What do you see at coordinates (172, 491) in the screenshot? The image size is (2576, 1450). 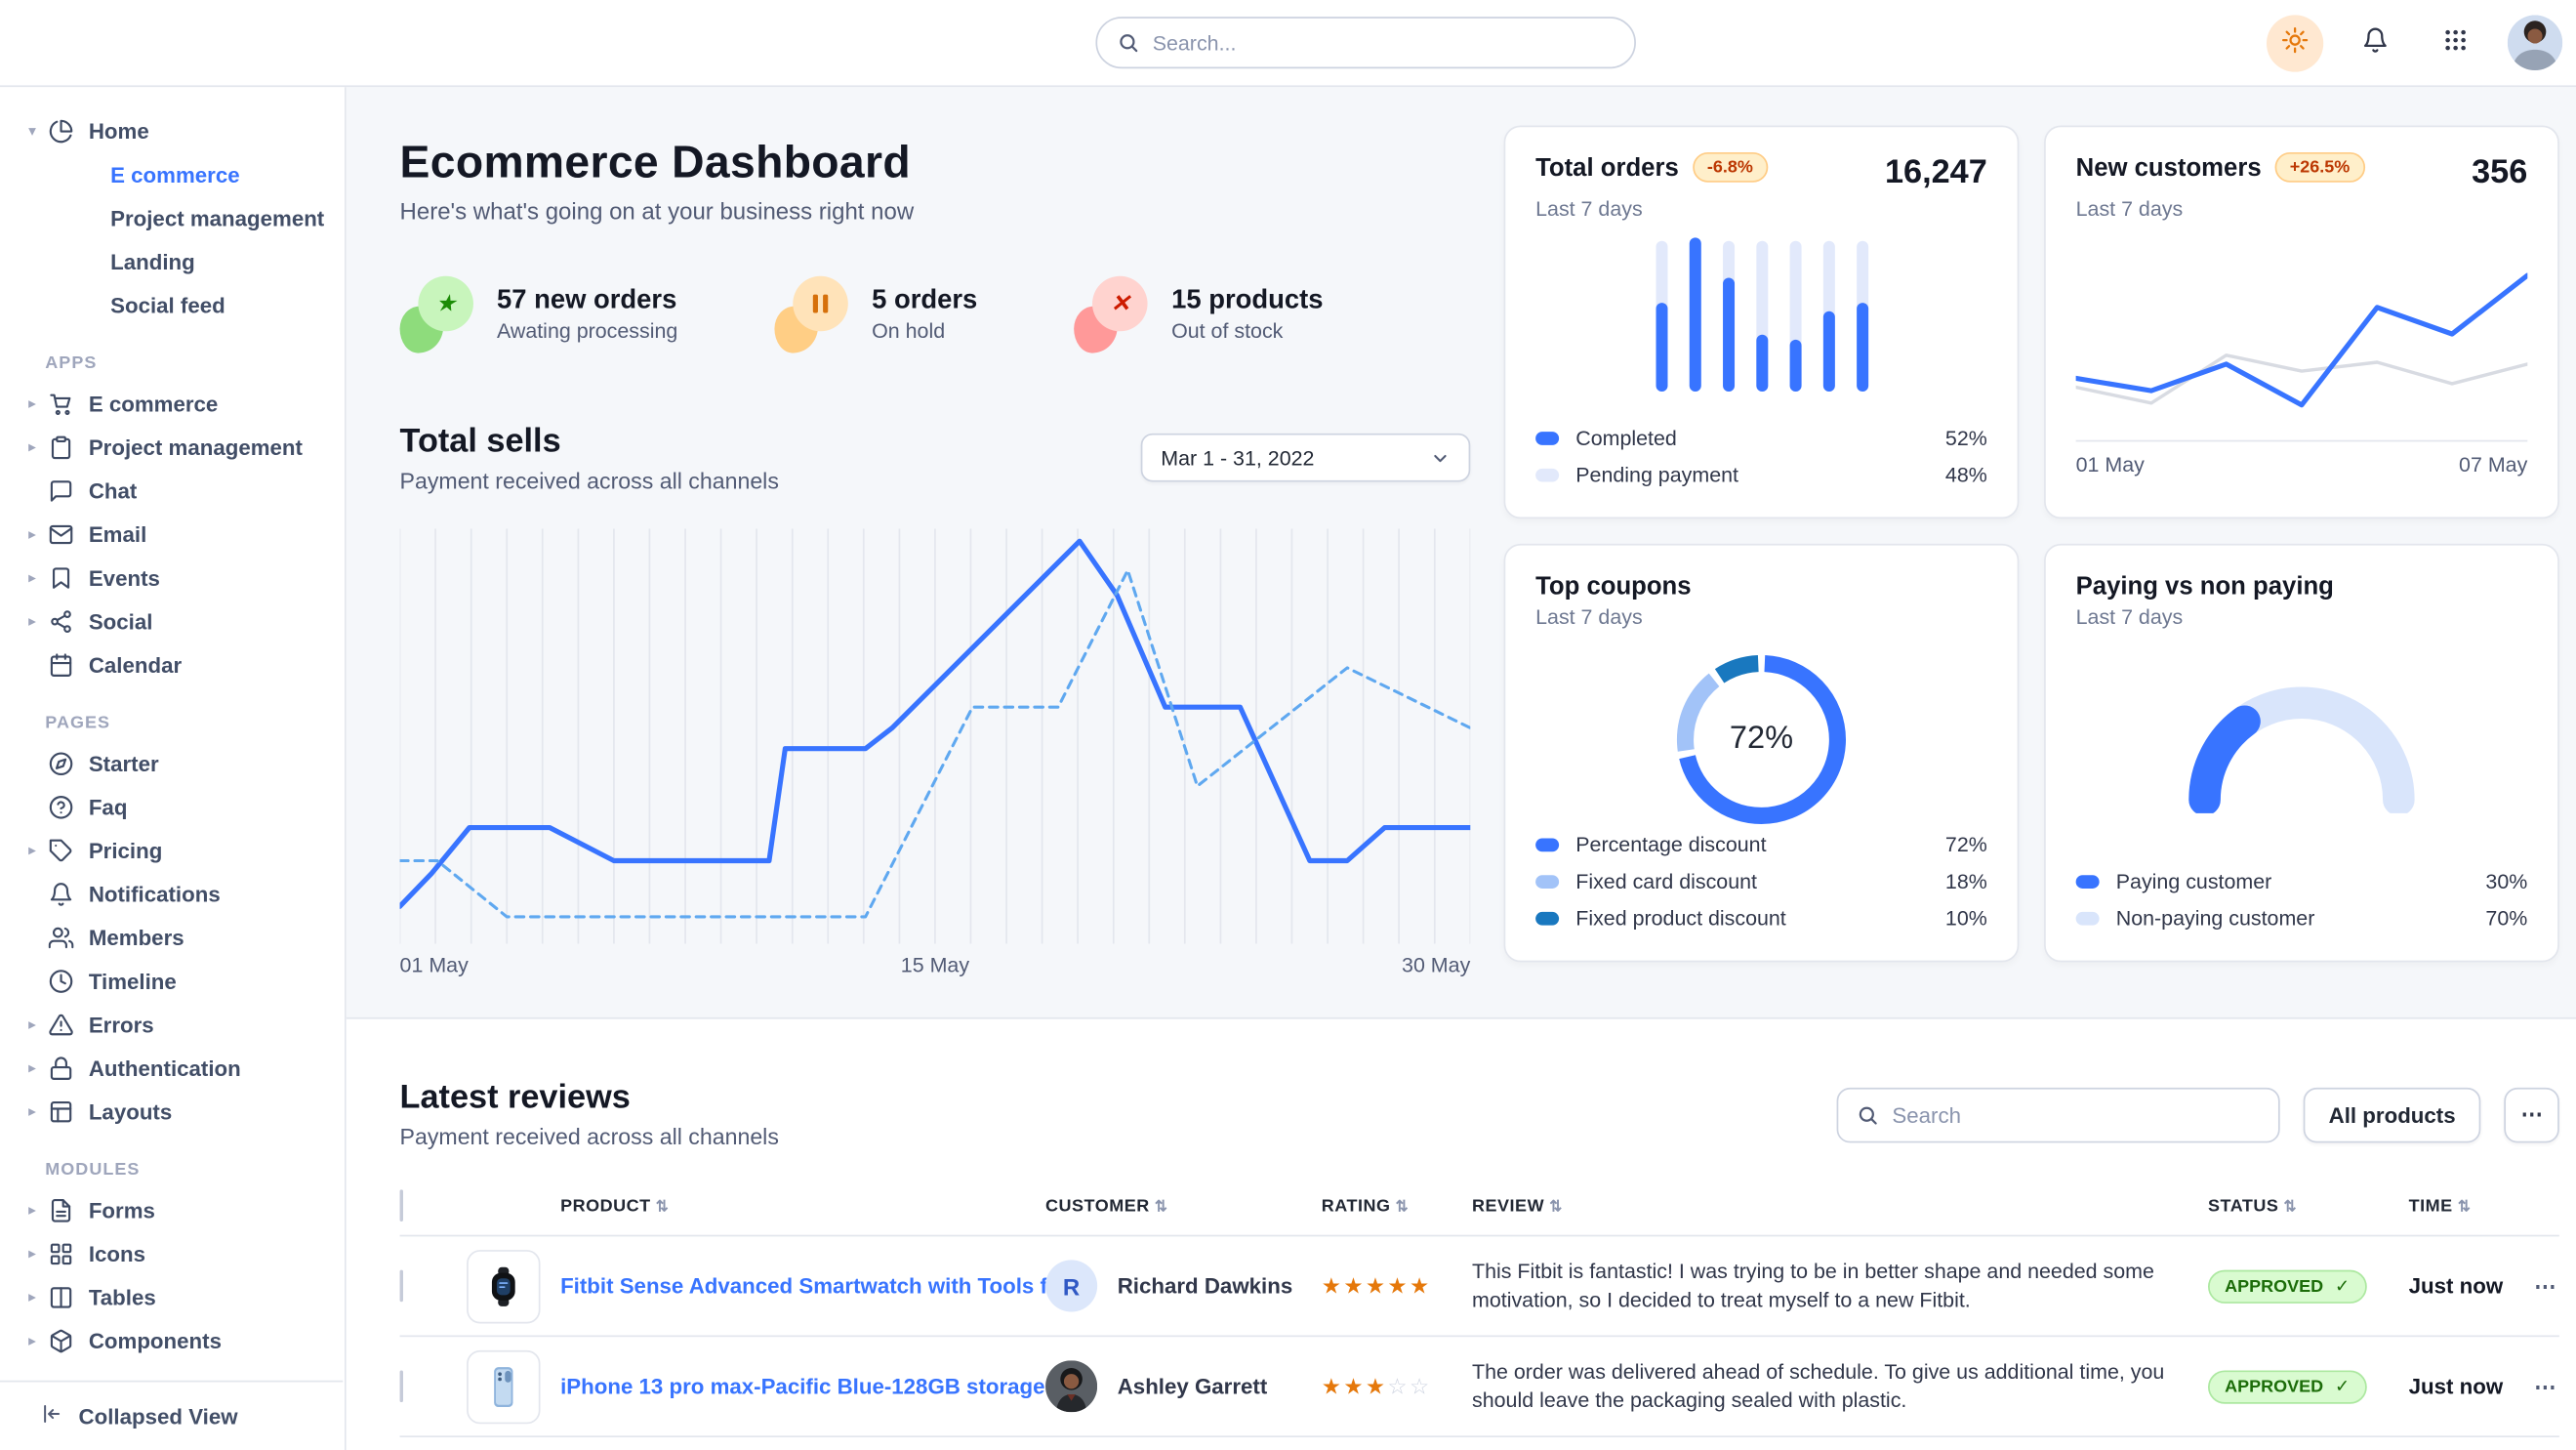 I see `sidebar-item-chat: Chat` at bounding box center [172, 491].